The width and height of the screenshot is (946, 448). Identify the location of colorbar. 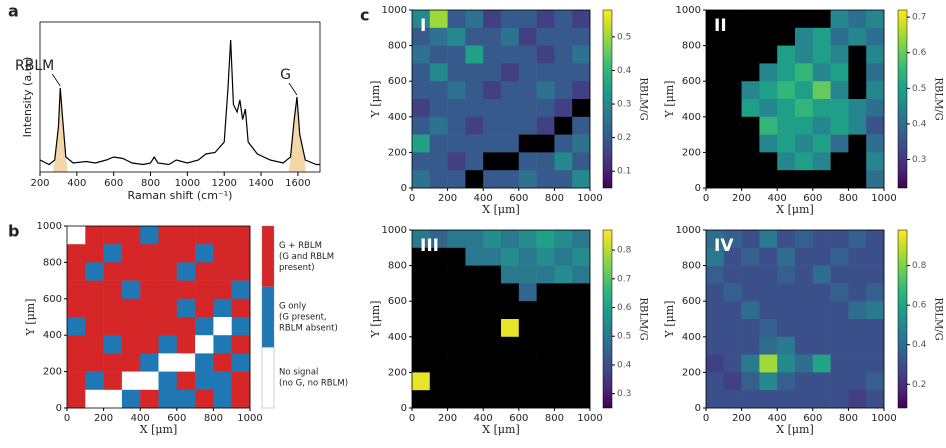
(607, 99).